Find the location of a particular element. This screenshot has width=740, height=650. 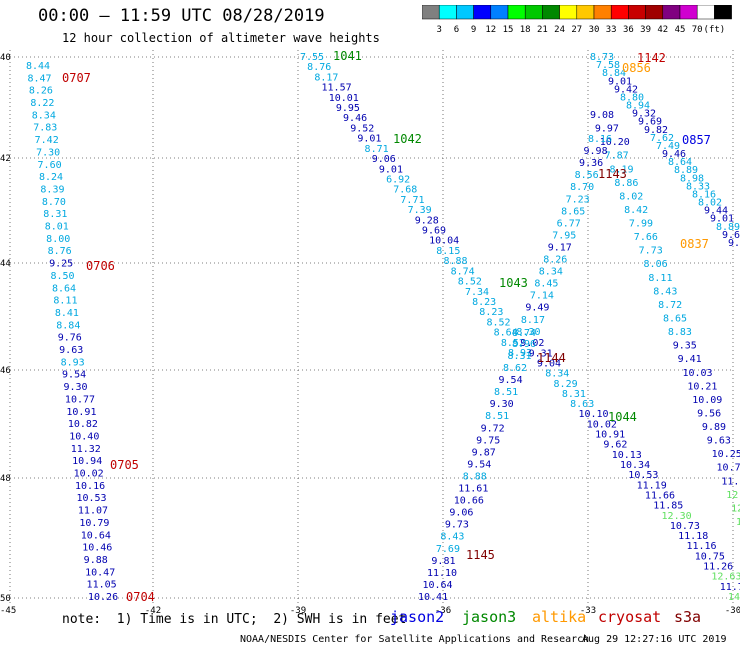

swh-value: 8.96 is located at coordinates (524, 344).